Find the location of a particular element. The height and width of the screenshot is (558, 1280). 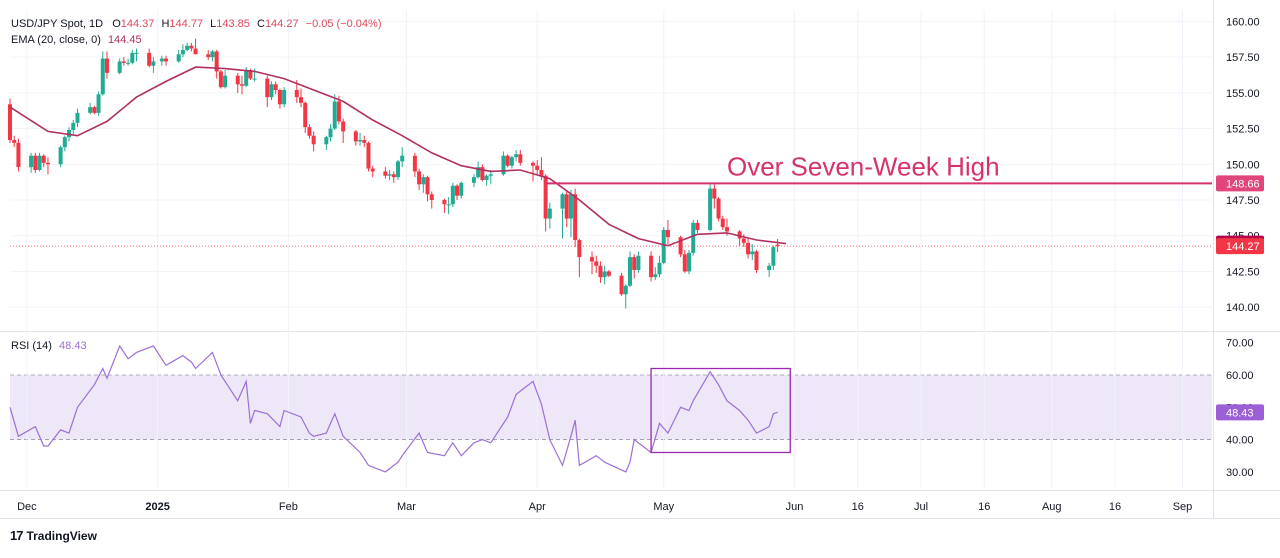

rsi-value: 48.43 is located at coordinates (73, 346).